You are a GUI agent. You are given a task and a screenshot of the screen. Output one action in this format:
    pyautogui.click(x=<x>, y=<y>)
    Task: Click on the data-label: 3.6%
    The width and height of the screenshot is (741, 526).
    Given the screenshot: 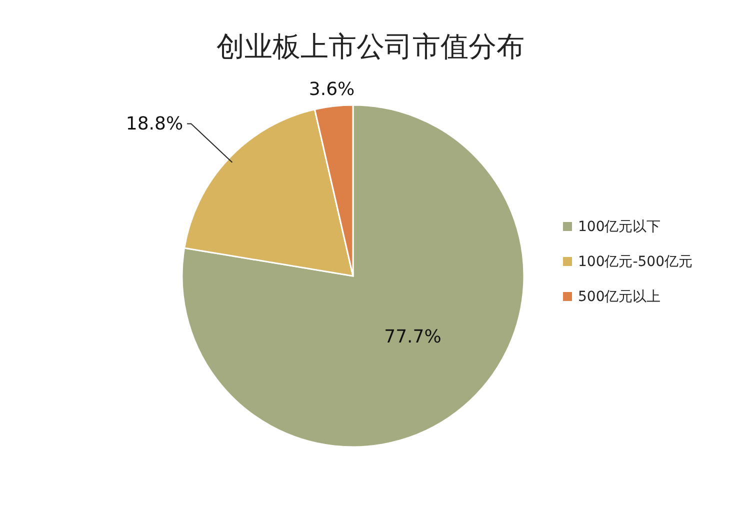 What is the action you would take?
    pyautogui.click(x=331, y=89)
    